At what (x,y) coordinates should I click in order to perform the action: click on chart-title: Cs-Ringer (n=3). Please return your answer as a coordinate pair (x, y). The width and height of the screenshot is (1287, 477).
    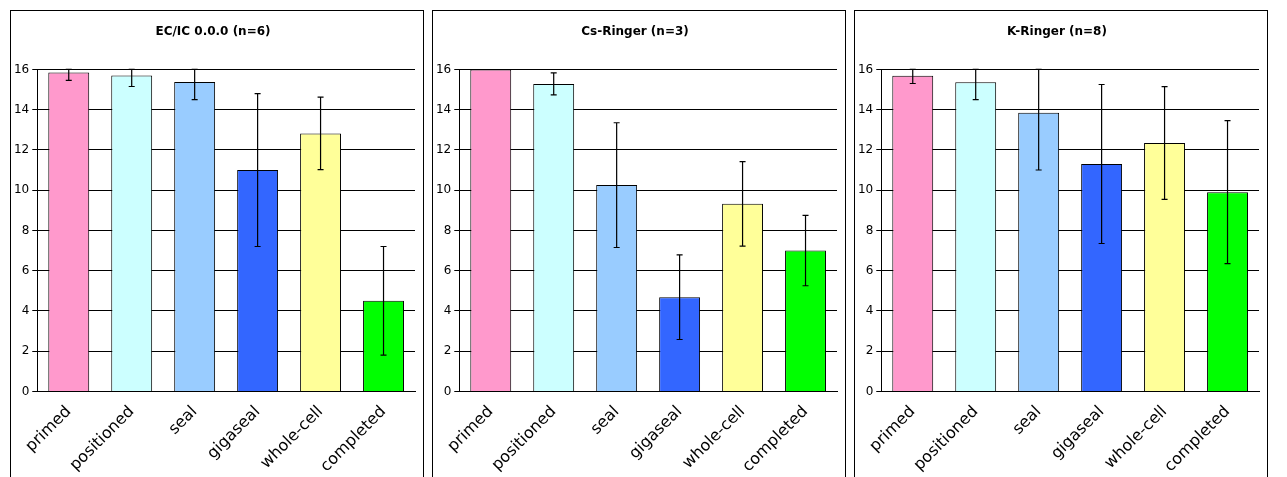
    Looking at the image, I should click on (635, 31).